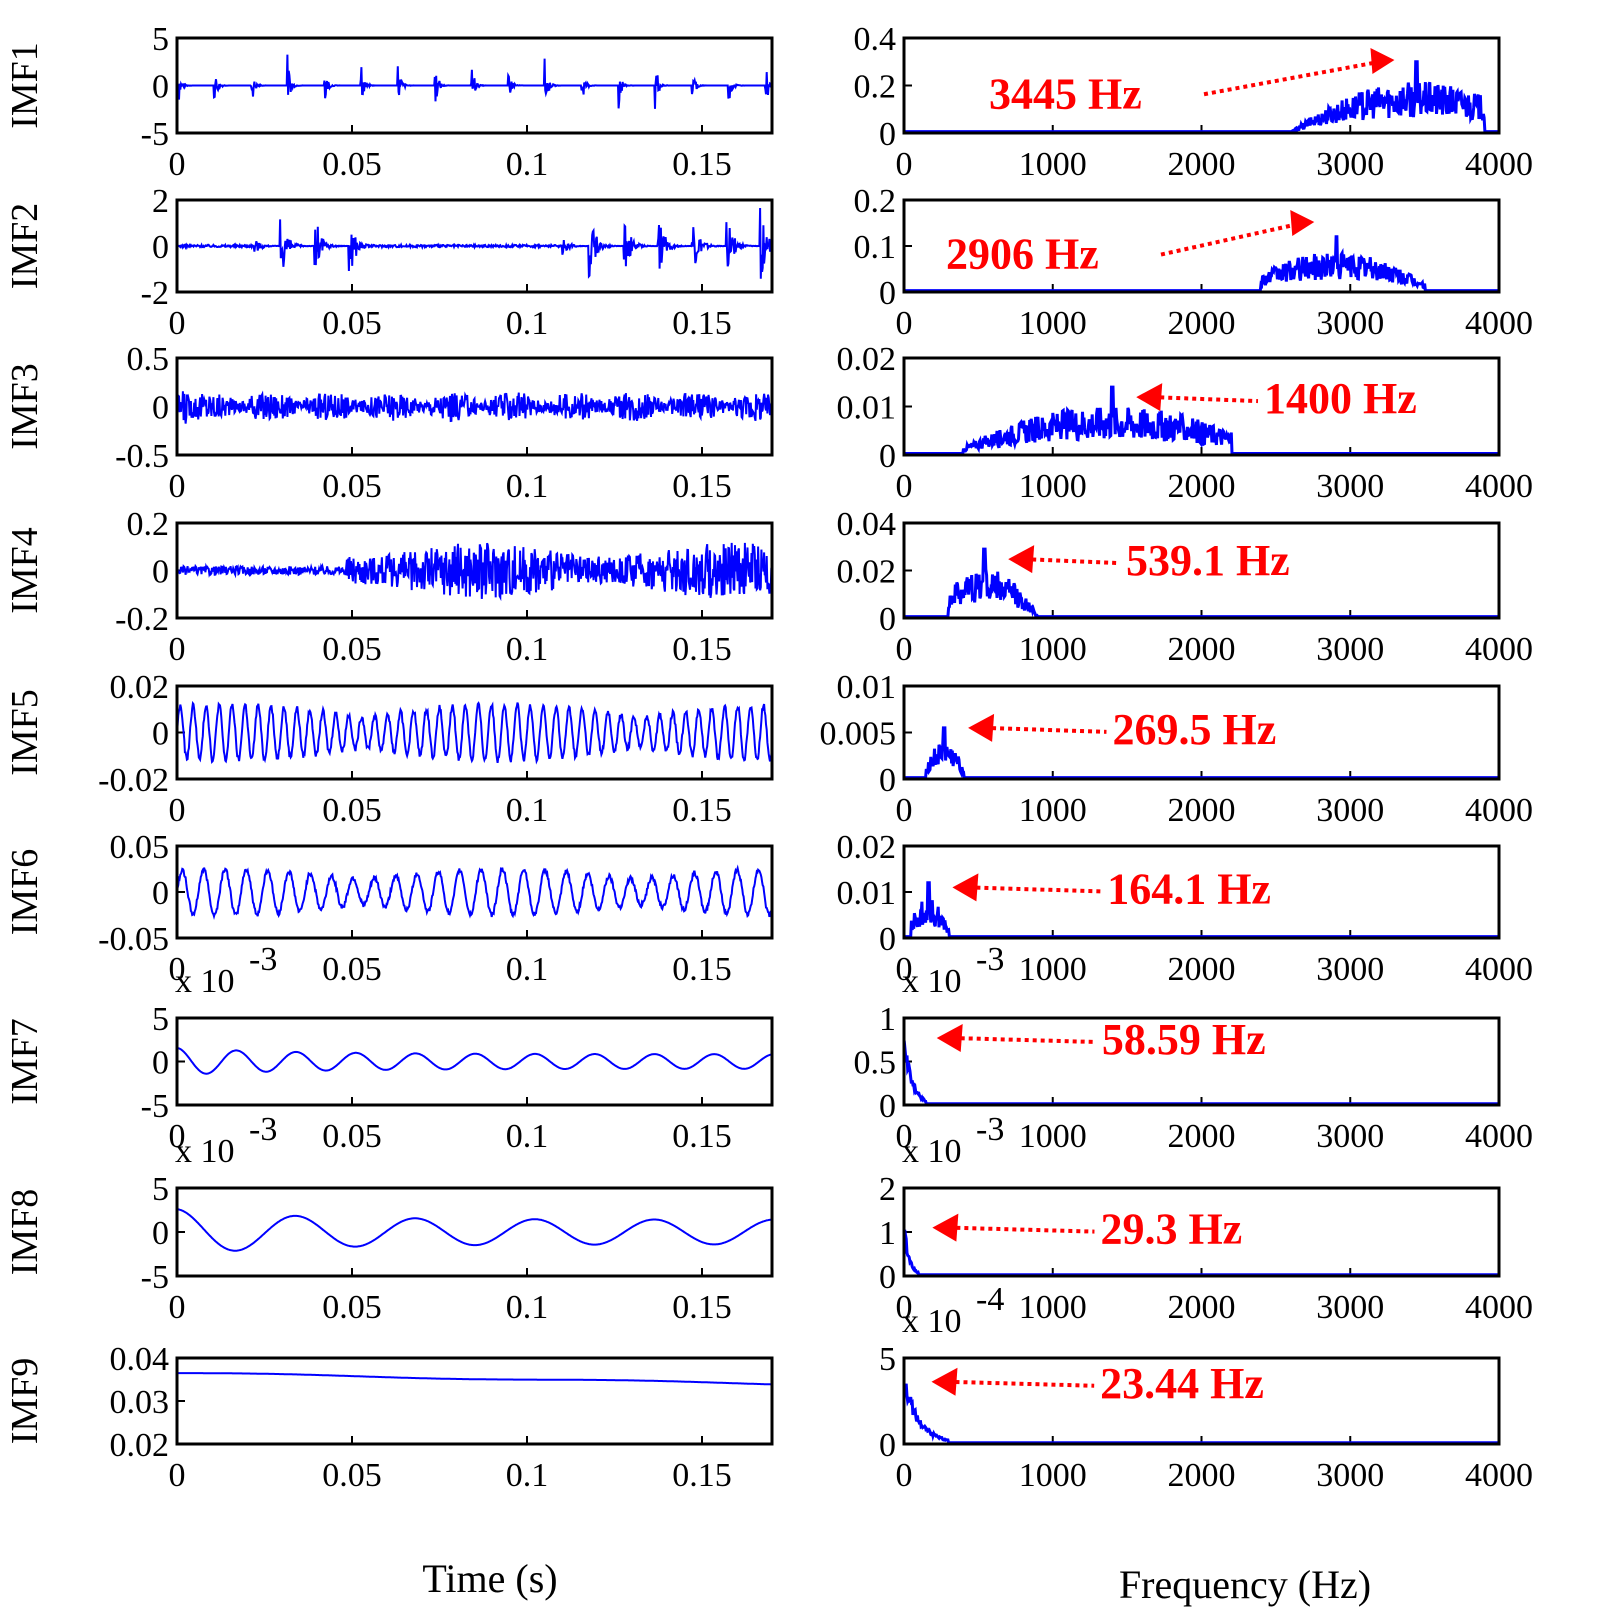  Describe the element at coordinates (140, 1402) in the screenshot. I see `y-tick-label: 0.03` at that location.